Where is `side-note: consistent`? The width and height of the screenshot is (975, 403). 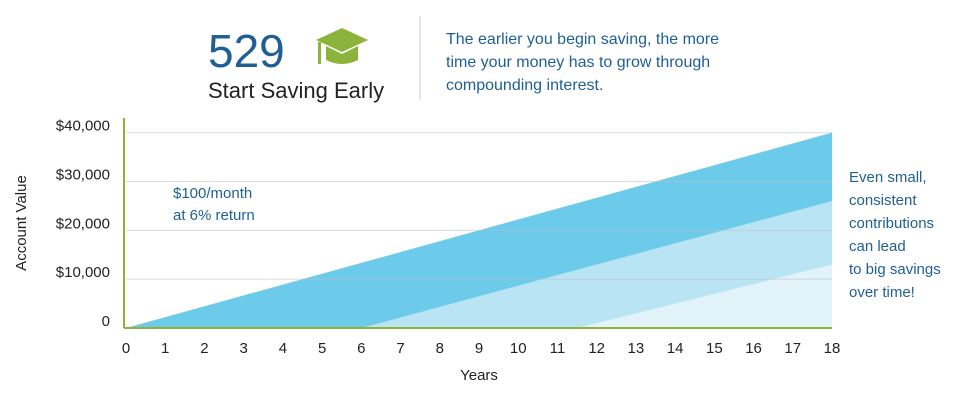
side-note: consistent is located at coordinates (883, 200).